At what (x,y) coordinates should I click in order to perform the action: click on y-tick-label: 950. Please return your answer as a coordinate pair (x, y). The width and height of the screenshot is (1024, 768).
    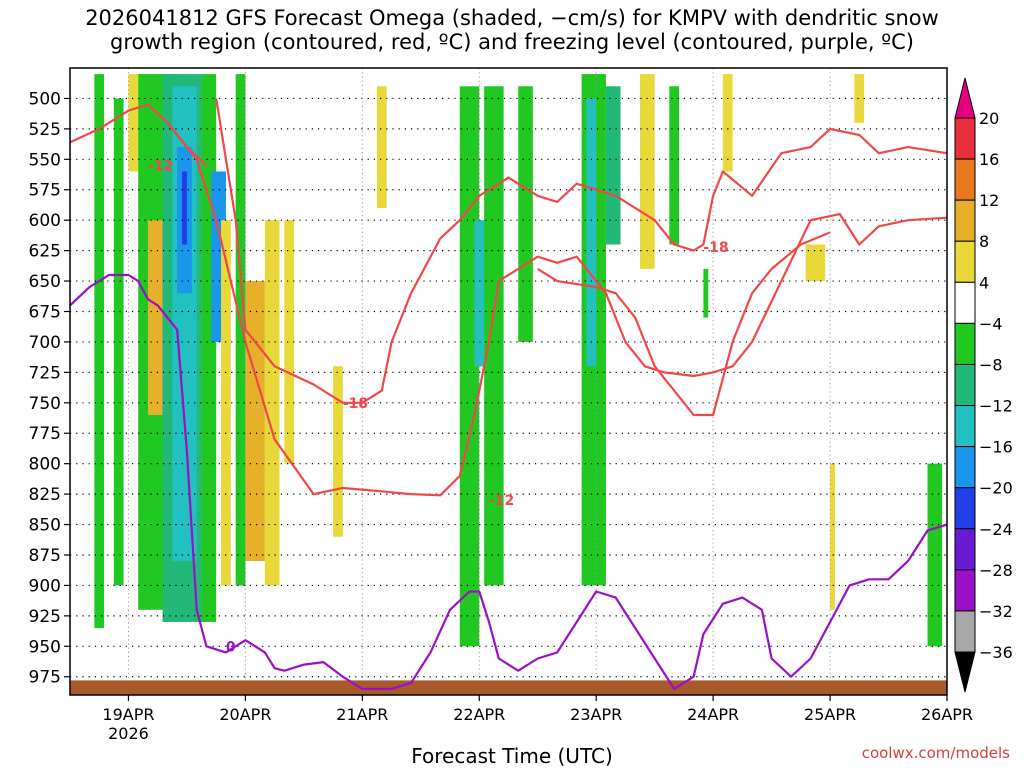
    Looking at the image, I should click on (45, 647).